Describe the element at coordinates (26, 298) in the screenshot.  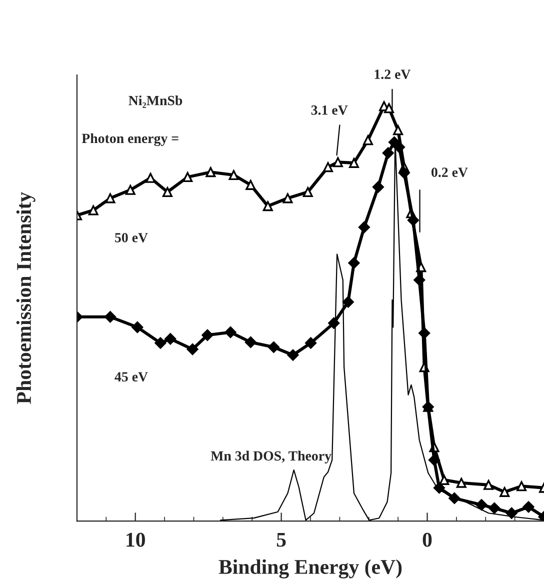
I see `y-axis-title: Photoemission Intensity` at that location.